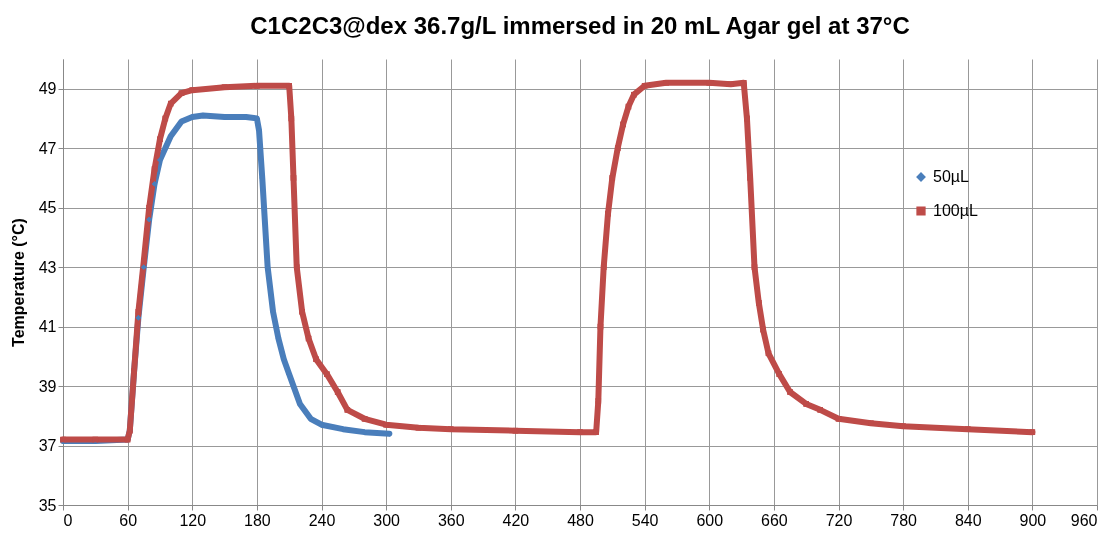  What do you see at coordinates (710, 520) in the screenshot?
I see `x-tick-label: 600` at bounding box center [710, 520].